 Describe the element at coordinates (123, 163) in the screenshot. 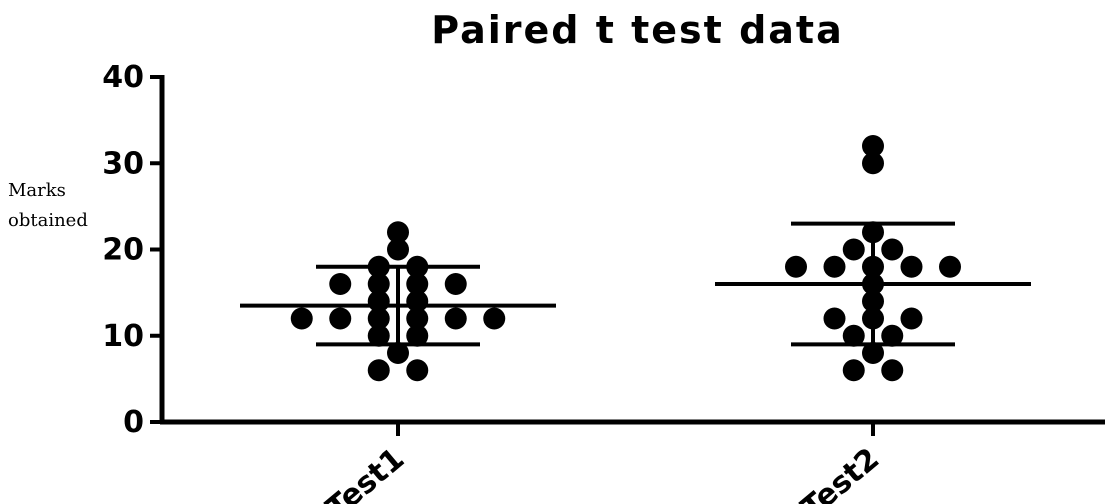

I see `y-tick-label: 30` at that location.